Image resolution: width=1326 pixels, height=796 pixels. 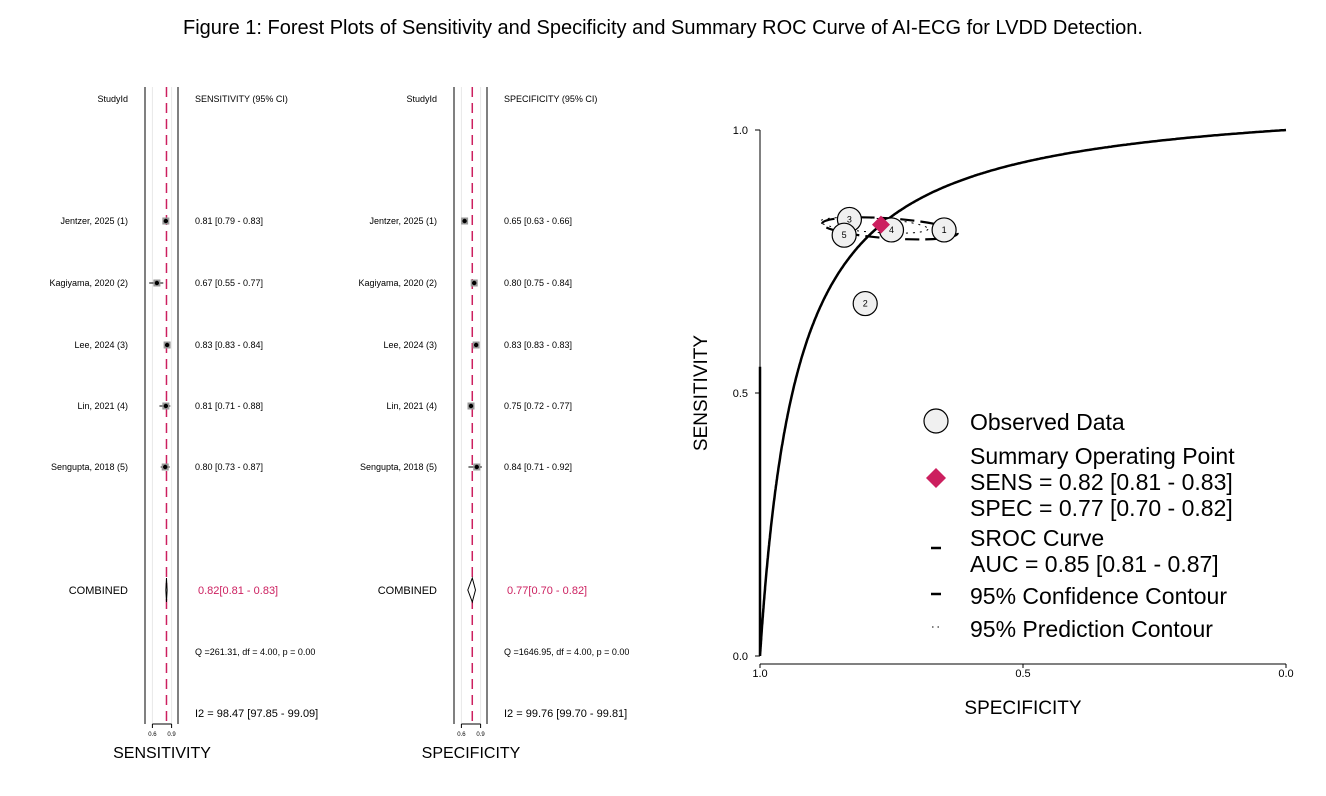 I want to click on legend-sroc-text: SROC Curve, so click(x=1037, y=538).